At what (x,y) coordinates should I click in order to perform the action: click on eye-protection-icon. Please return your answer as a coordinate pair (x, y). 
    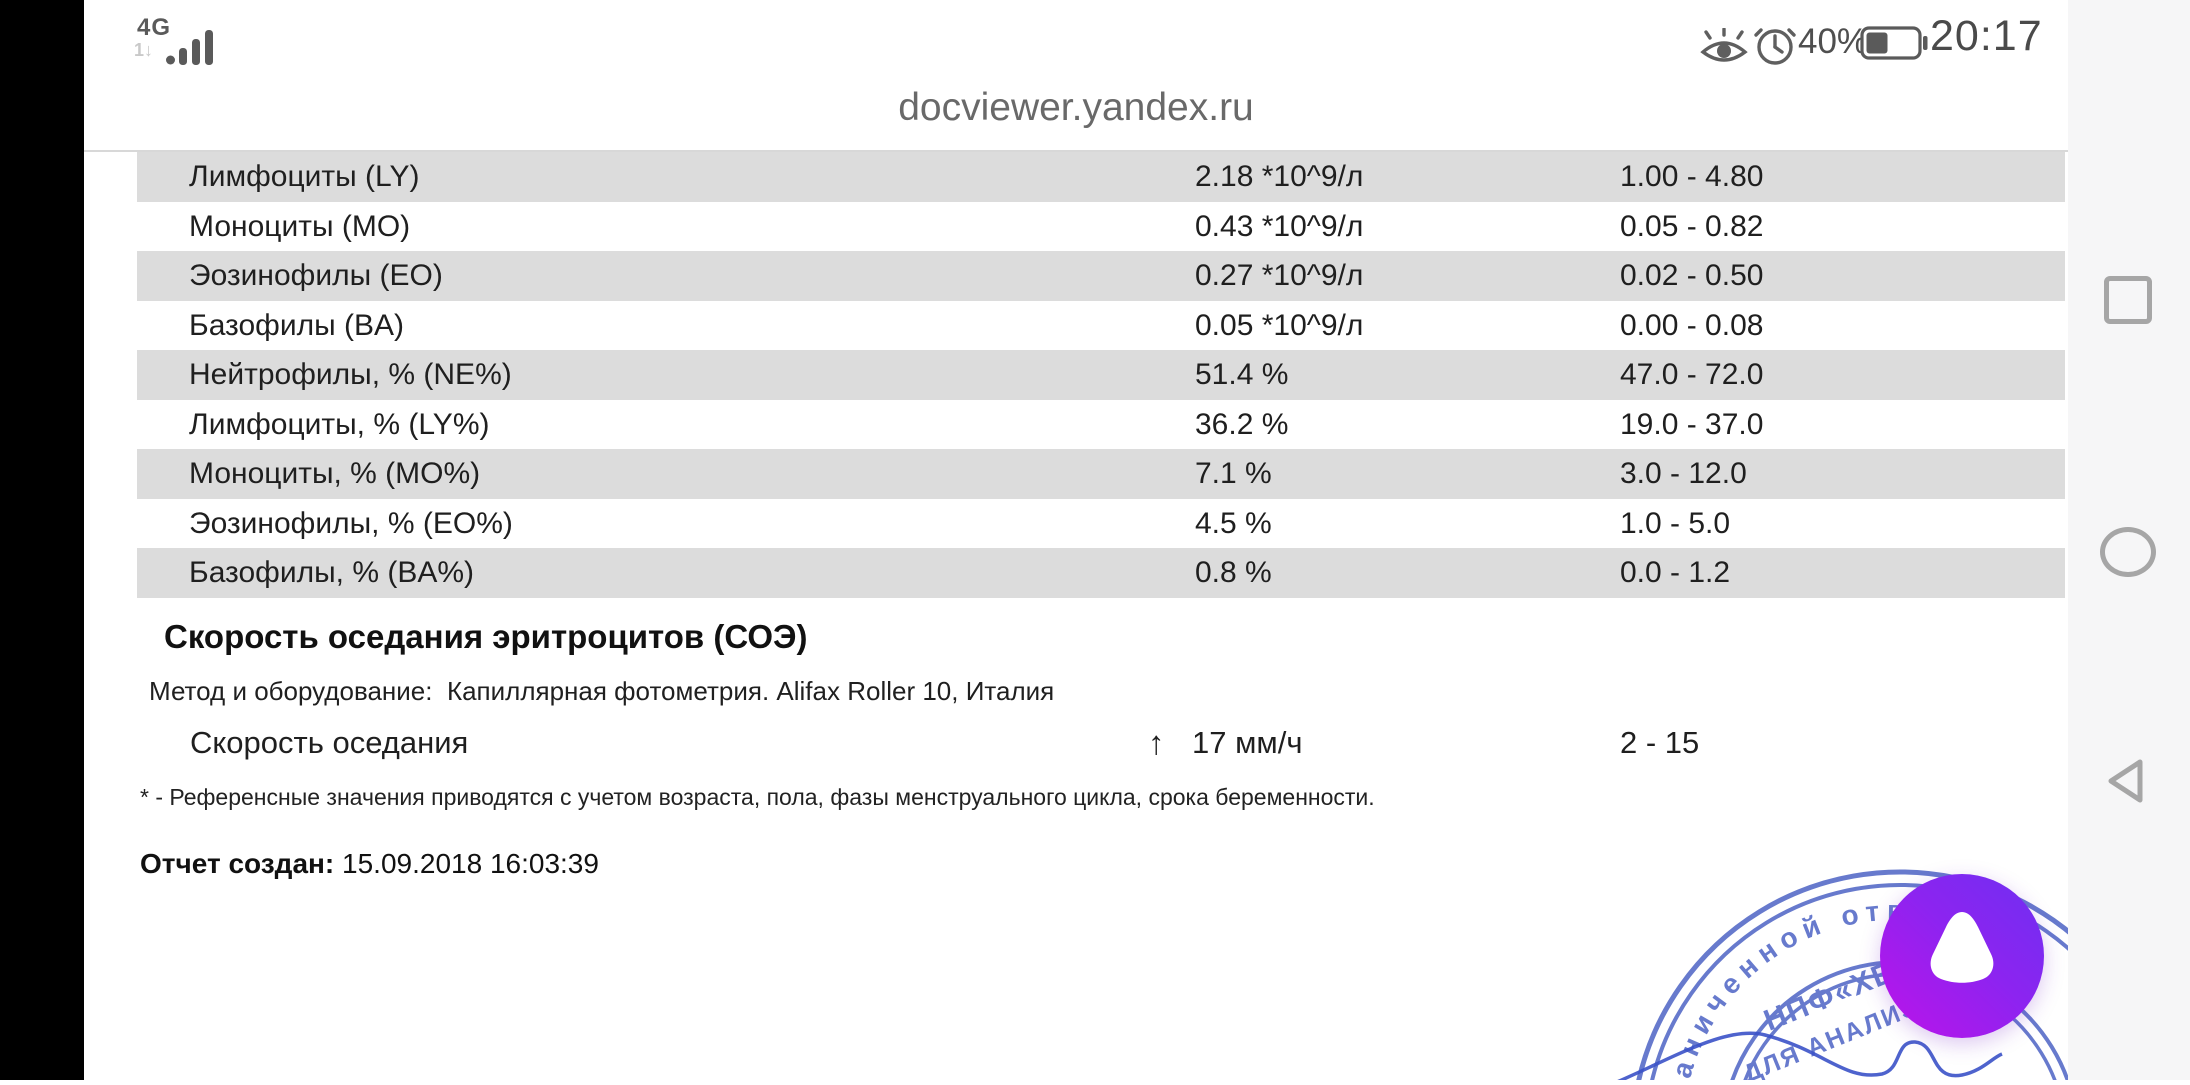
    Looking at the image, I should click on (1724, 50).